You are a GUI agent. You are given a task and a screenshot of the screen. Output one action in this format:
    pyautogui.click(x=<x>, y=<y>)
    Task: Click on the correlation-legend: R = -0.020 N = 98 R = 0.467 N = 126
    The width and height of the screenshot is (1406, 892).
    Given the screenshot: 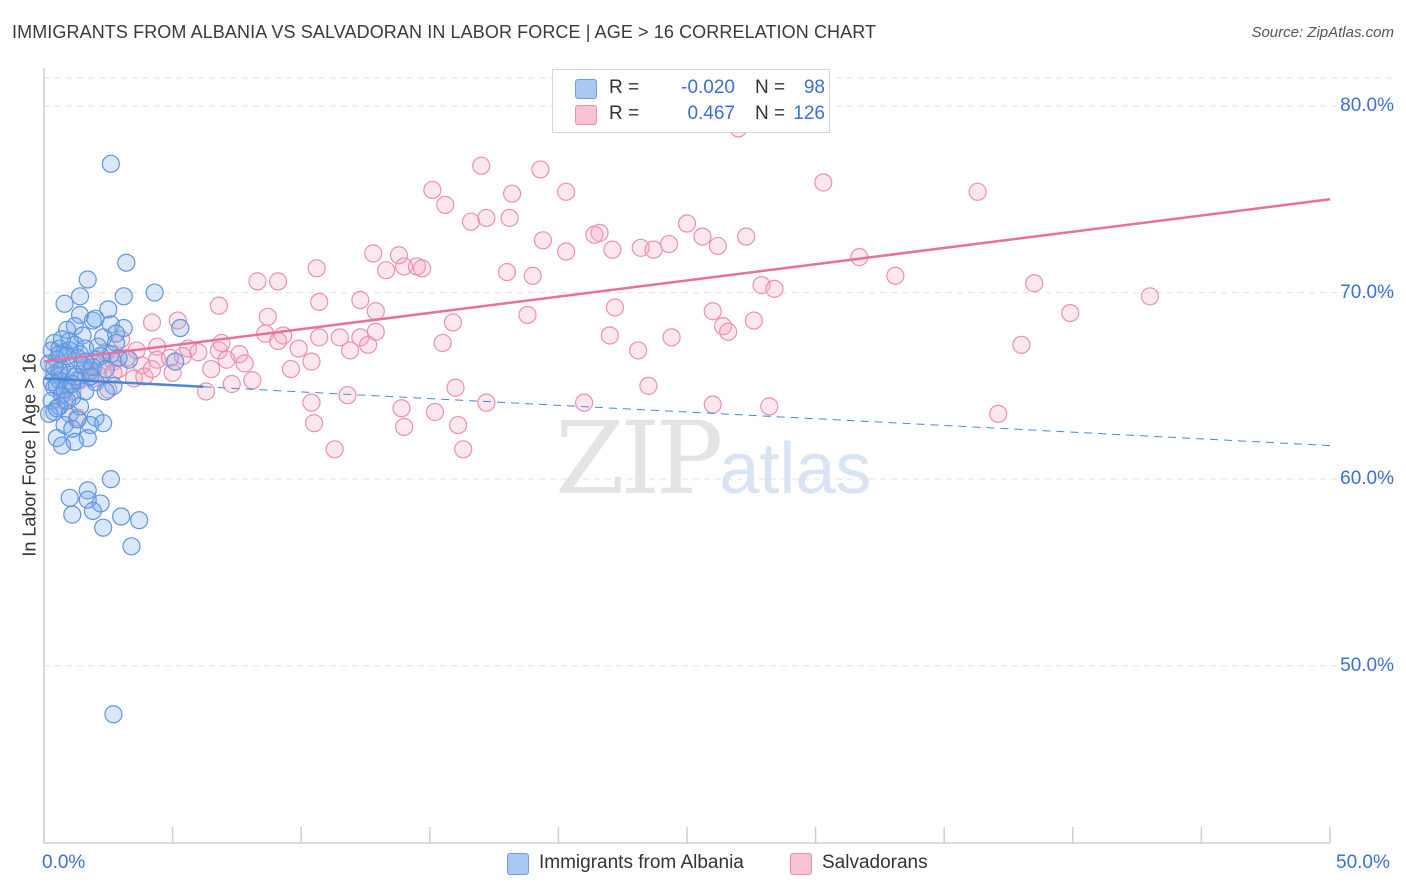 What is the action you would take?
    pyautogui.click(x=691, y=101)
    